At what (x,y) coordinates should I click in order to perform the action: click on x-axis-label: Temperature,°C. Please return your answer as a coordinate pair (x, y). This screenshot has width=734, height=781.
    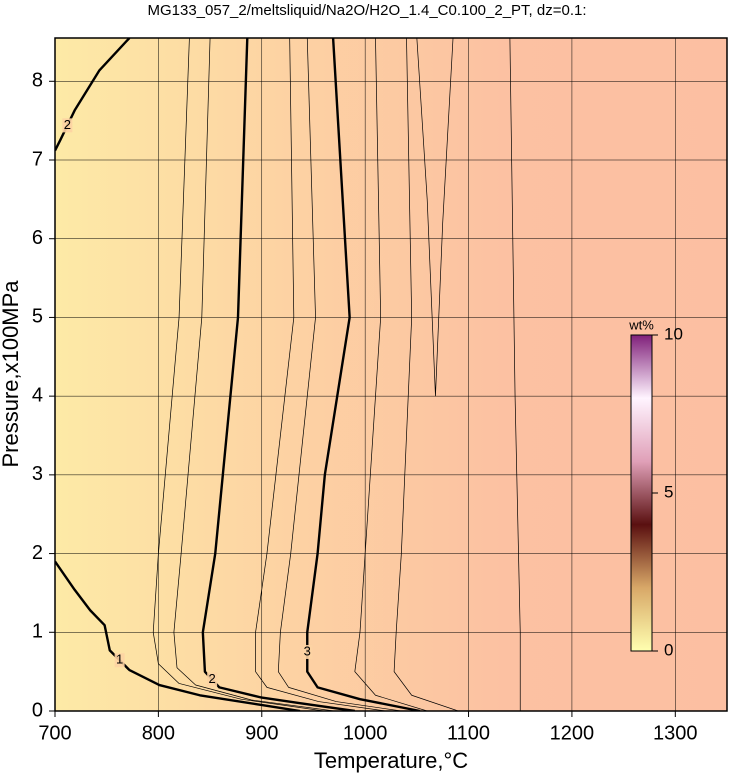
    Looking at the image, I should click on (391, 760).